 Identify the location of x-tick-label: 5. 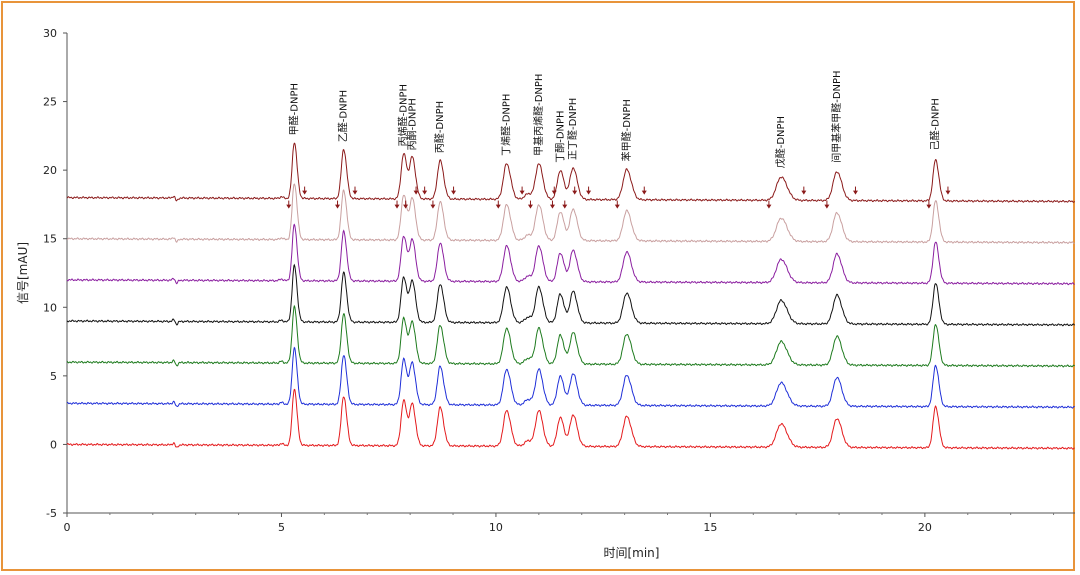
(281, 527).